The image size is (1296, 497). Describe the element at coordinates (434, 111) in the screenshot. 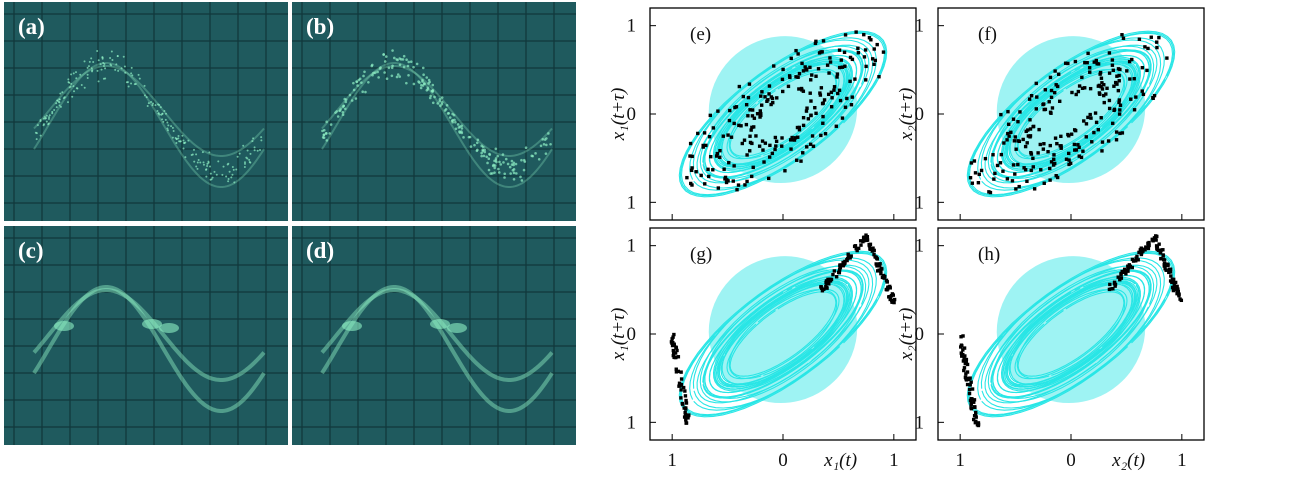

I see `oscilloscope-photo-b: (b)` at that location.